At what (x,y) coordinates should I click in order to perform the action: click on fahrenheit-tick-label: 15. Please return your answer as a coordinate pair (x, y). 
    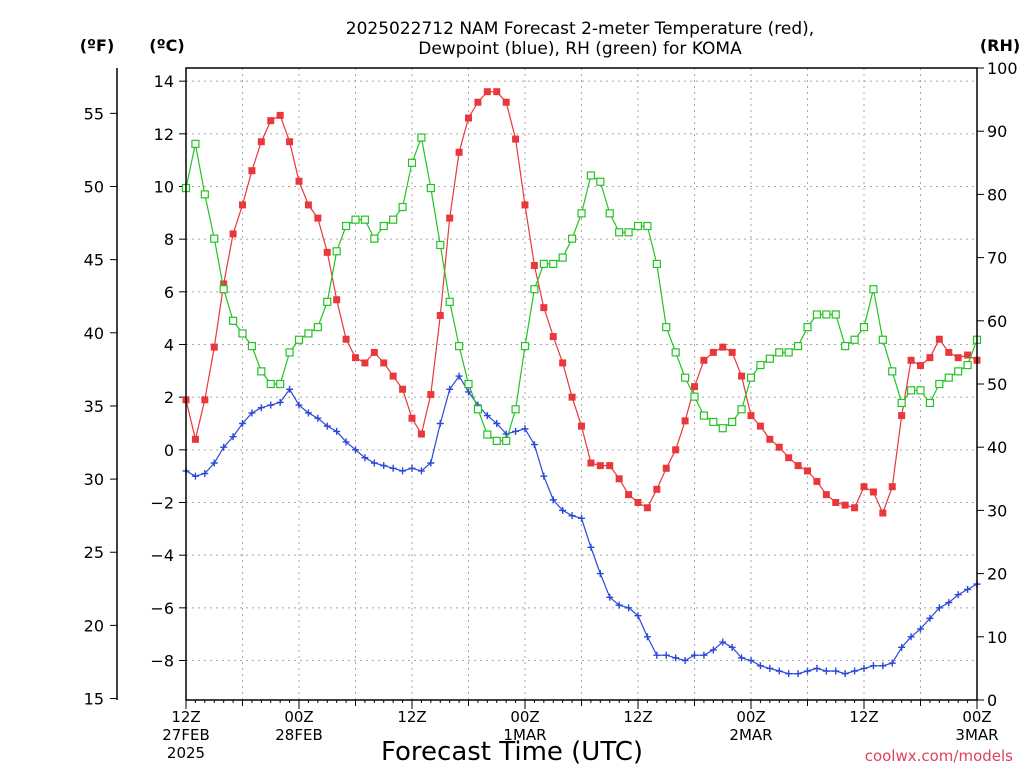
    Looking at the image, I should click on (94, 699).